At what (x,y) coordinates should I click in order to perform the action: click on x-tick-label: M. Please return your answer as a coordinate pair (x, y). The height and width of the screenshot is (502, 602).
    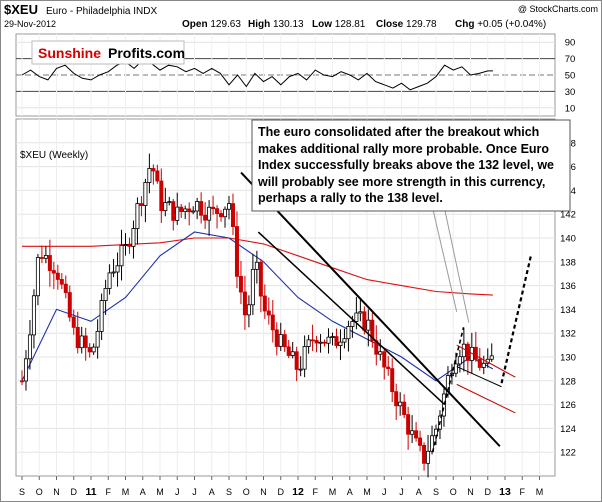
    Looking at the image, I should click on (126, 492).